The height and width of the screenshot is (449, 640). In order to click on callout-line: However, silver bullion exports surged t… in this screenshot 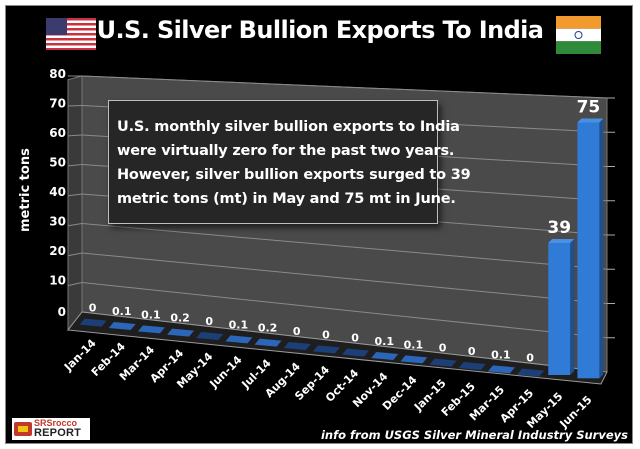, I will do `click(294, 175)`.